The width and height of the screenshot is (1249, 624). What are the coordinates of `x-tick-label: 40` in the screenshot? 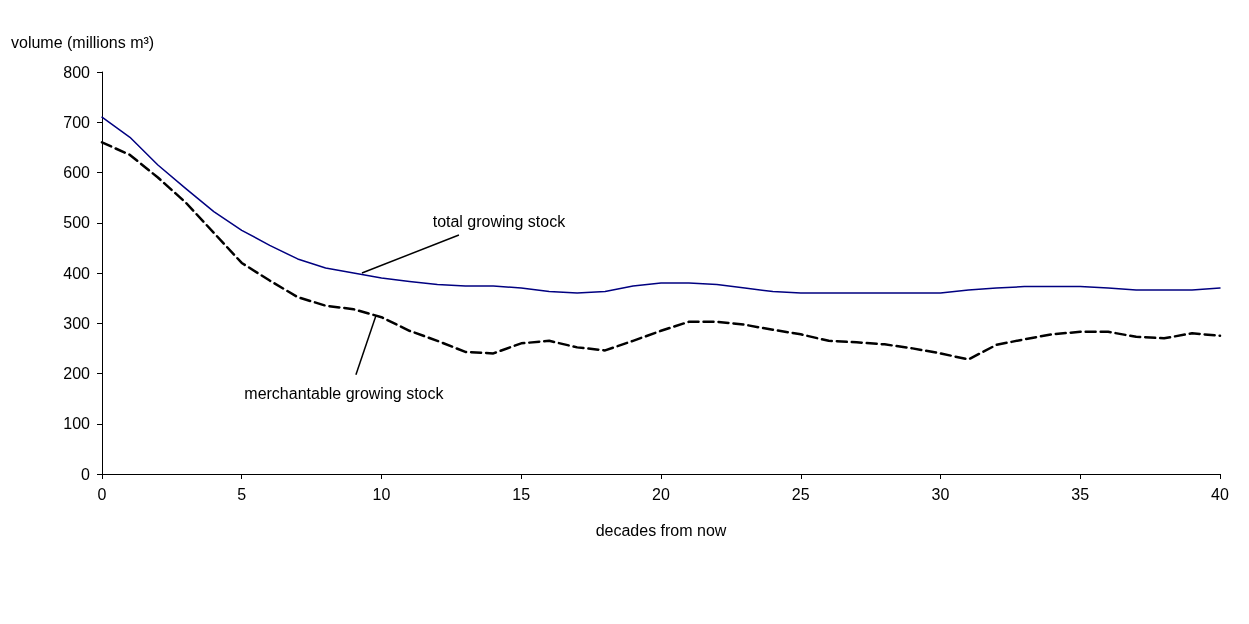 It's located at (1220, 494).